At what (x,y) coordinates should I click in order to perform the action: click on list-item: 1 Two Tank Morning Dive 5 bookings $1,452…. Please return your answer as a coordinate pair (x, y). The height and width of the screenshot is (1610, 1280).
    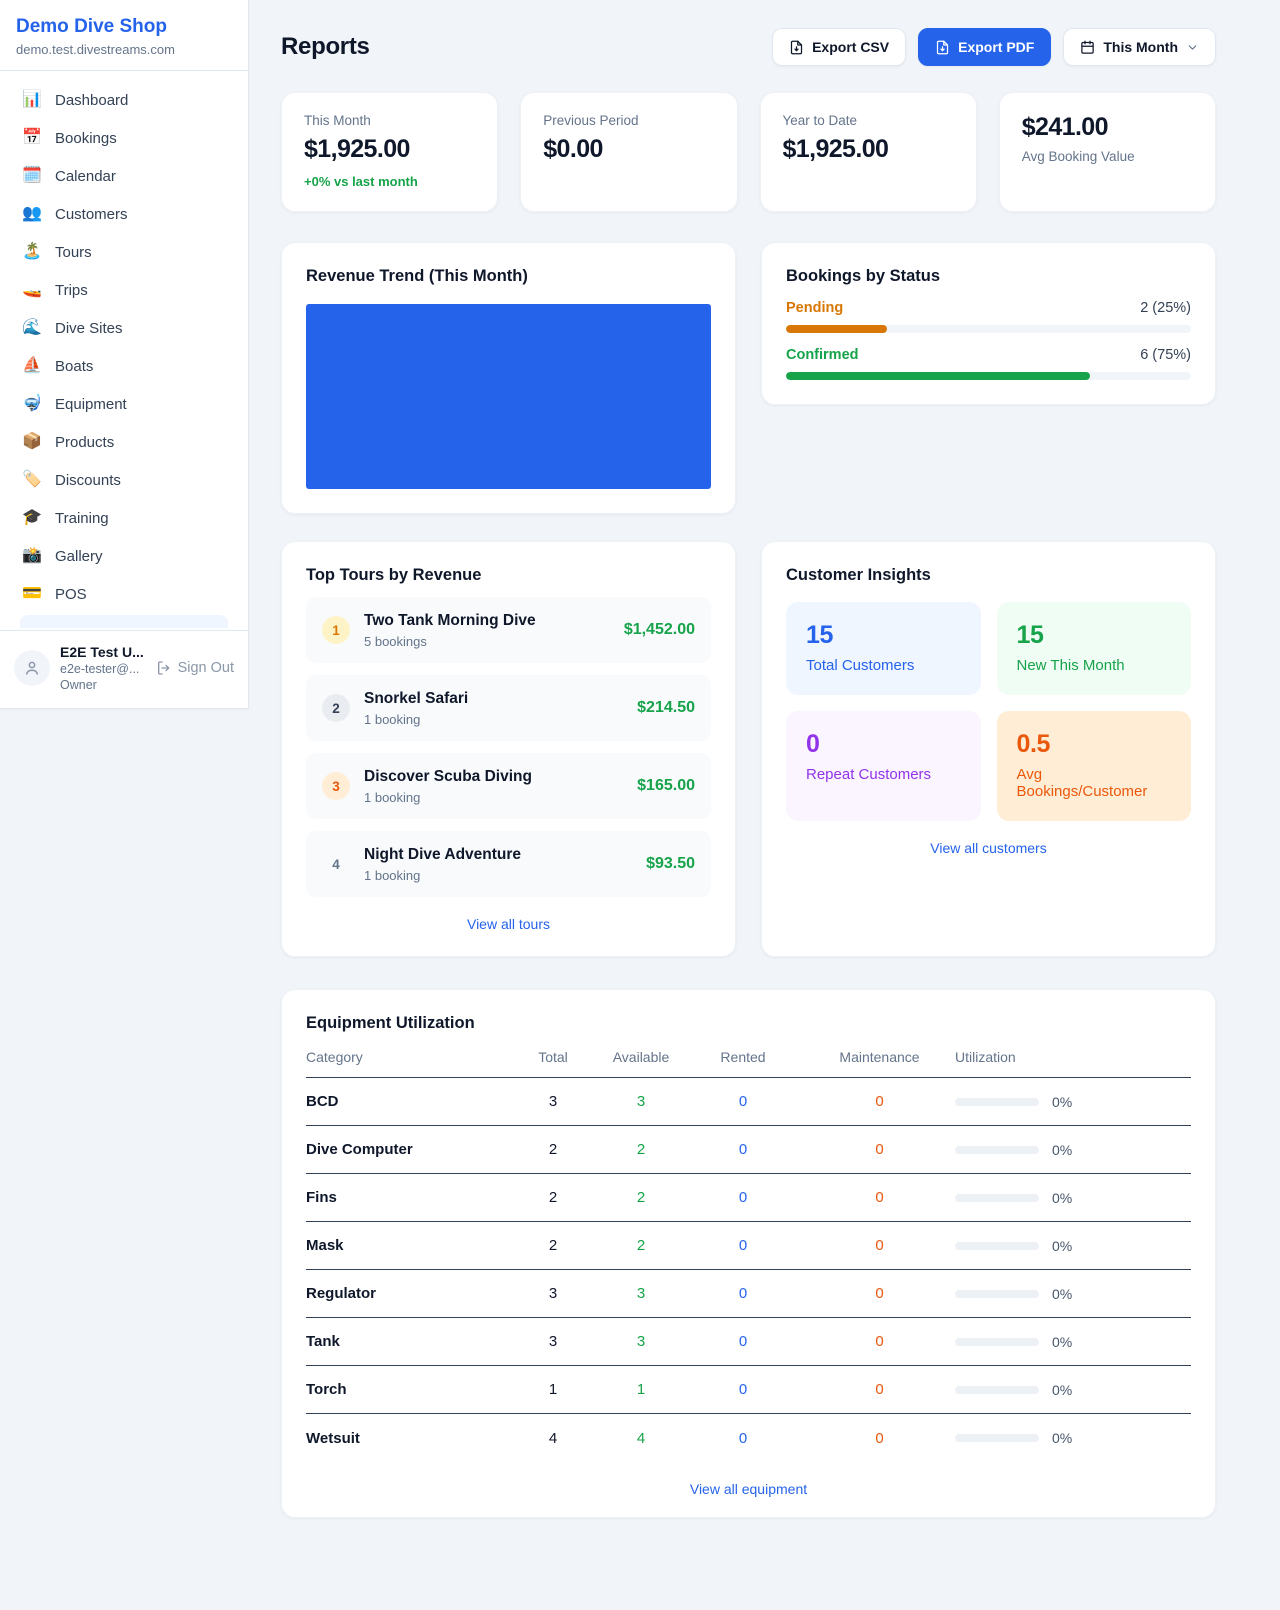
    Looking at the image, I should click on (508, 630).